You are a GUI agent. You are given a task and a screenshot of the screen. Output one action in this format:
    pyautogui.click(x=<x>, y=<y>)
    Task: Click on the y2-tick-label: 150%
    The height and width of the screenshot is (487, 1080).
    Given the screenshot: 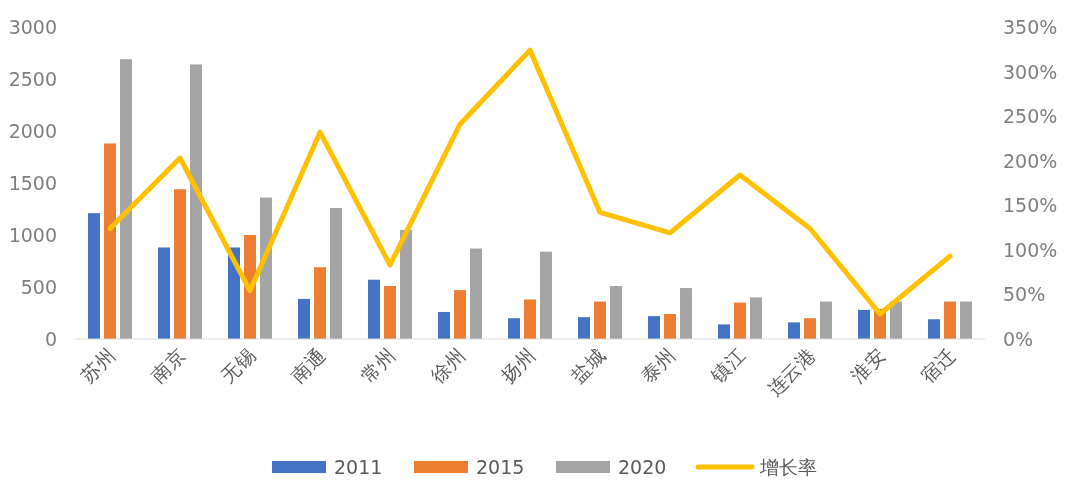 What is the action you would take?
    pyautogui.click(x=1030, y=205)
    